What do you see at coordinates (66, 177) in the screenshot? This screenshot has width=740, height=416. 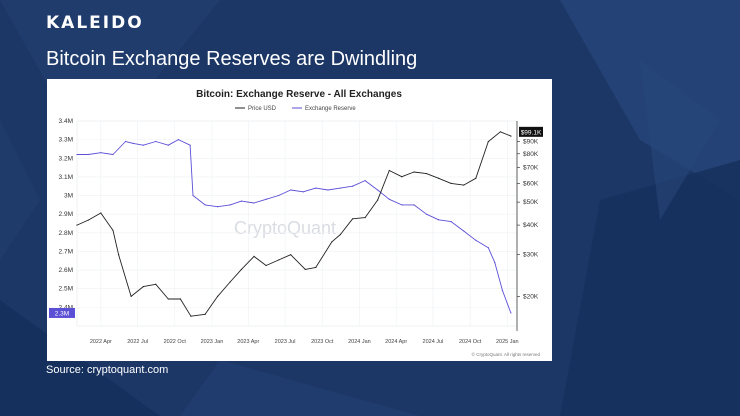 I see `y-left-tick-label: 3.1M` at bounding box center [66, 177].